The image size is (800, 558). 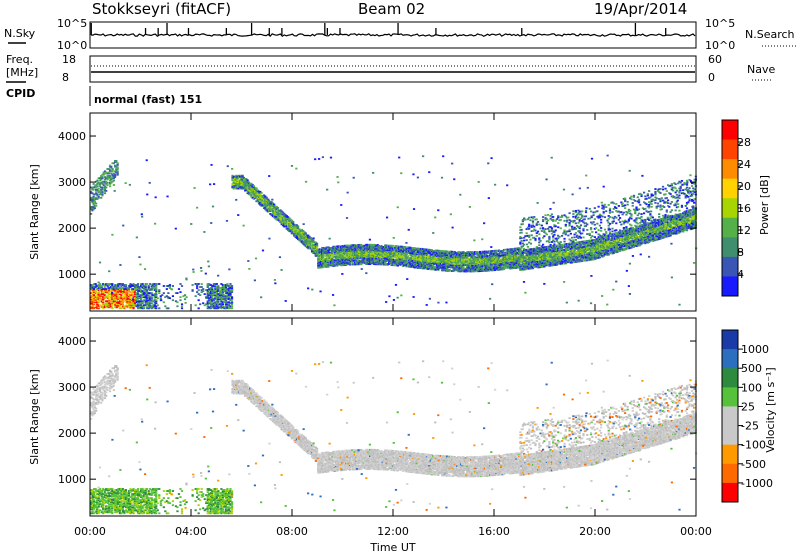 What do you see at coordinates (22, 72) in the screenshot?
I see `freq-label-2: [MHz]` at bounding box center [22, 72].